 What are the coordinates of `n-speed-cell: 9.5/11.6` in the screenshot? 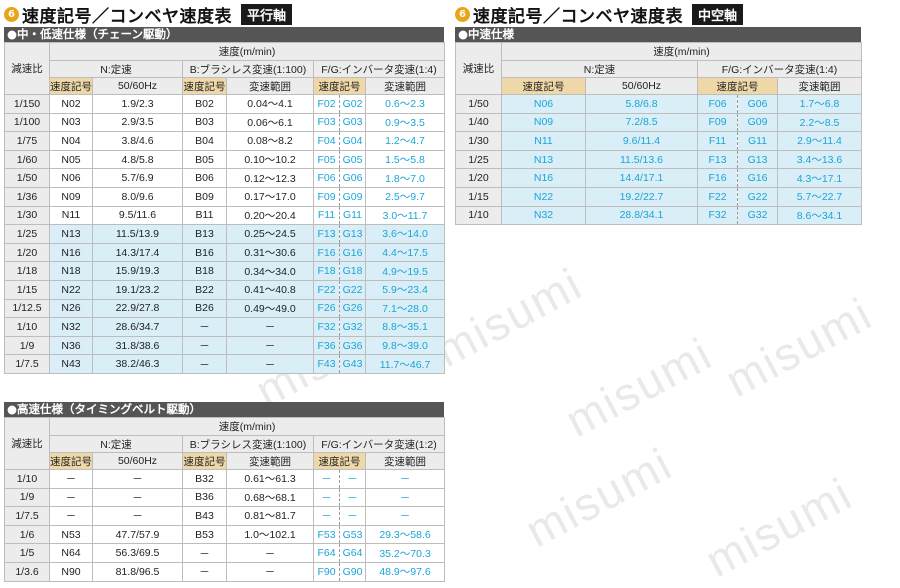 It's located at (137, 215).